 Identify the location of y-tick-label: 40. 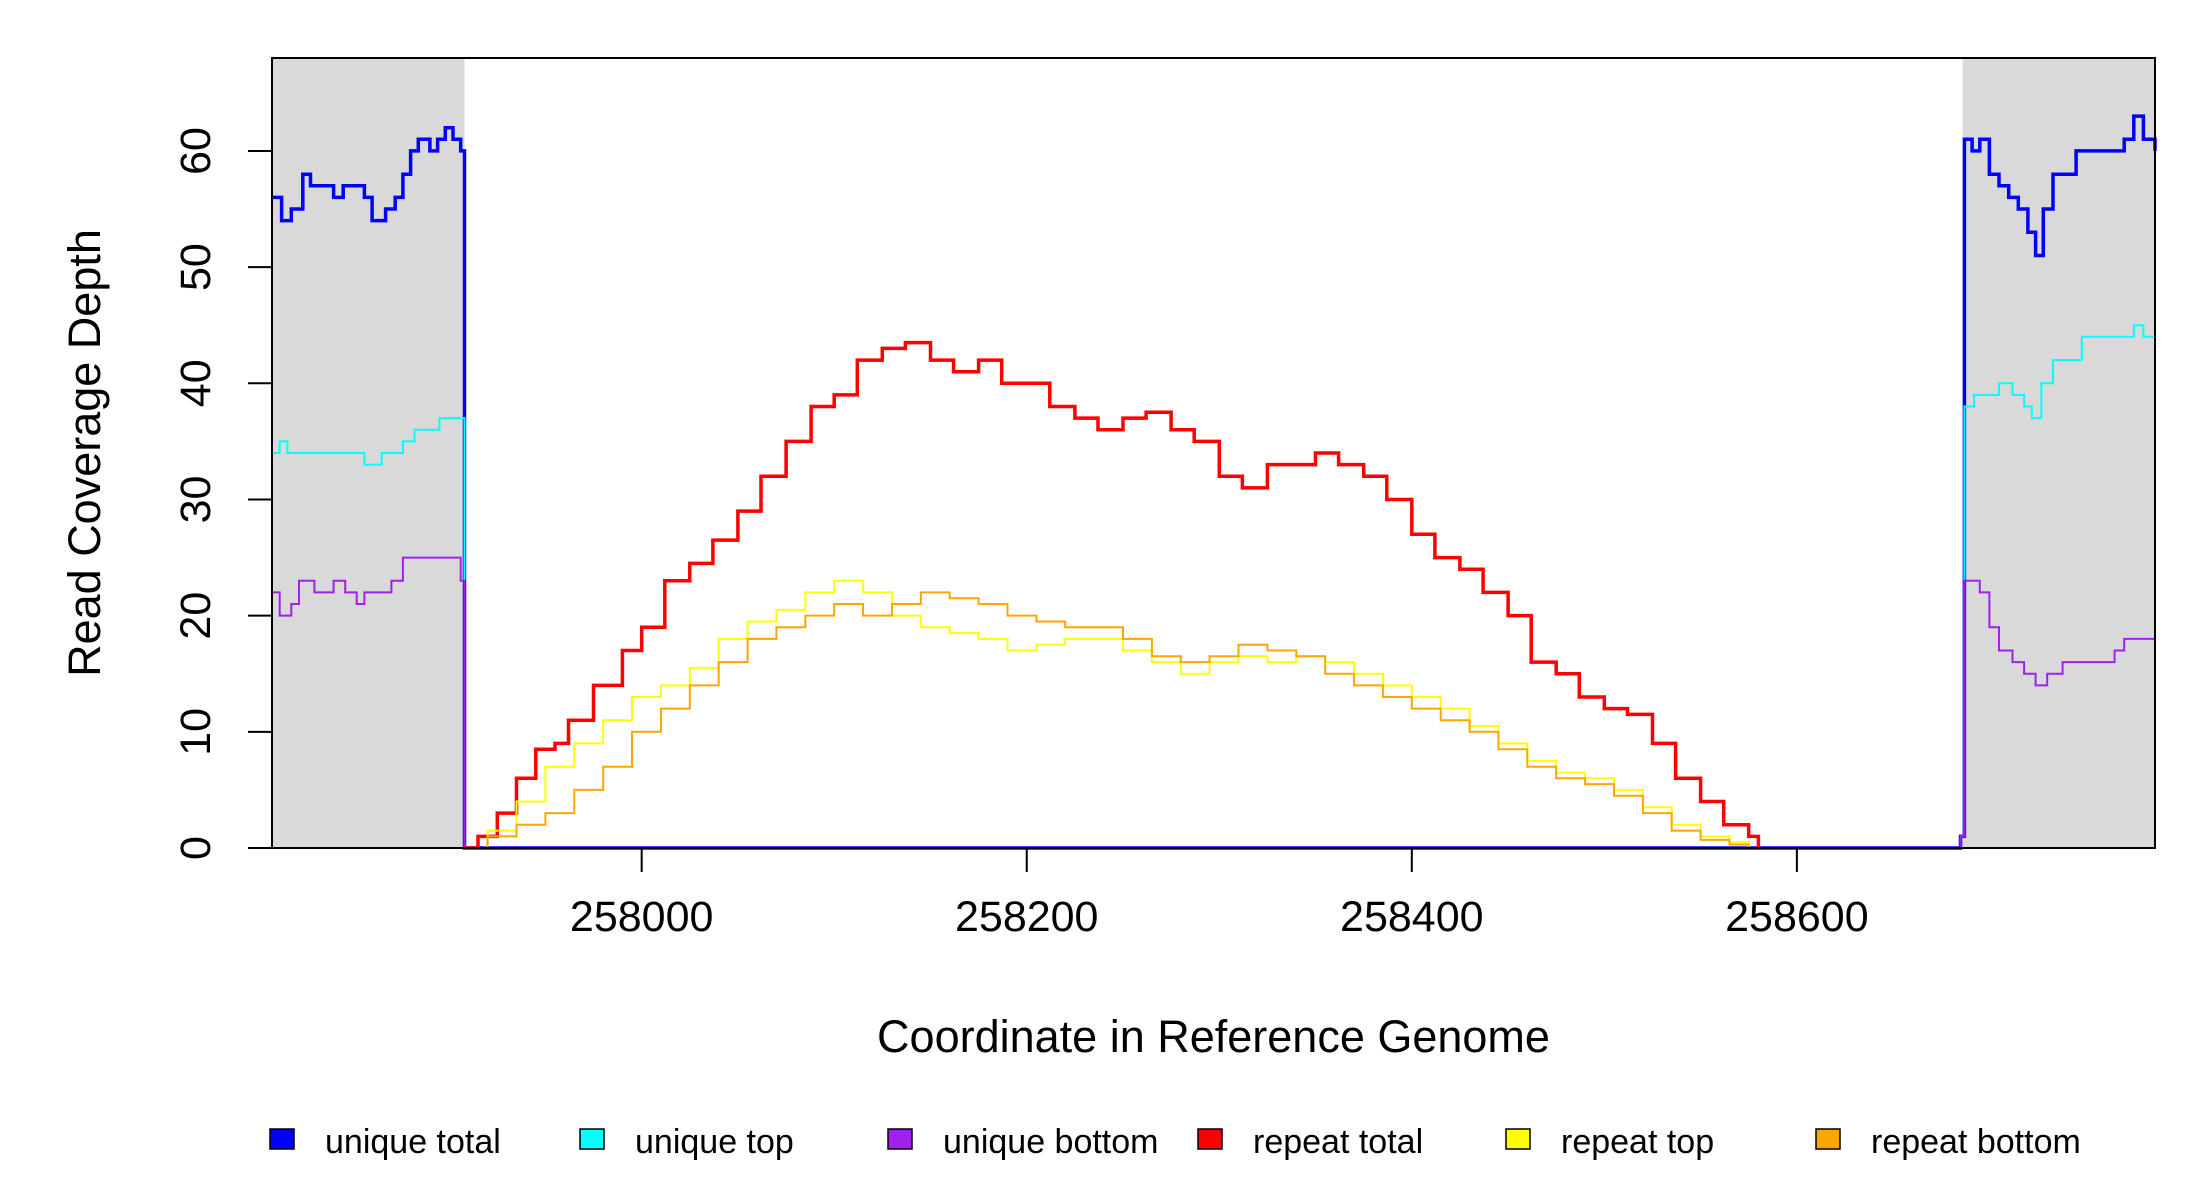
(196, 383).